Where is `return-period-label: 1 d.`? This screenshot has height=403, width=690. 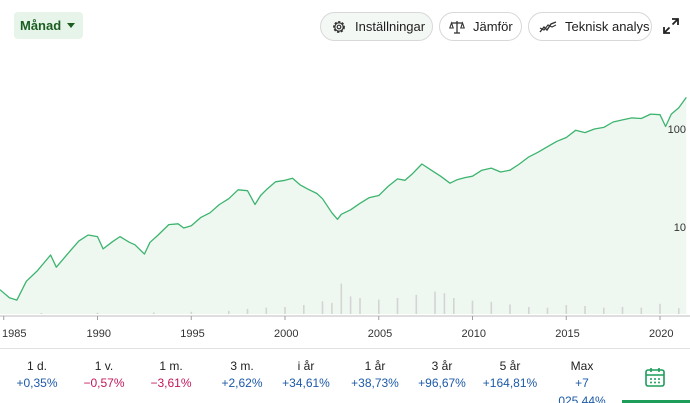
return-period-label: 1 d. is located at coordinates (36, 366).